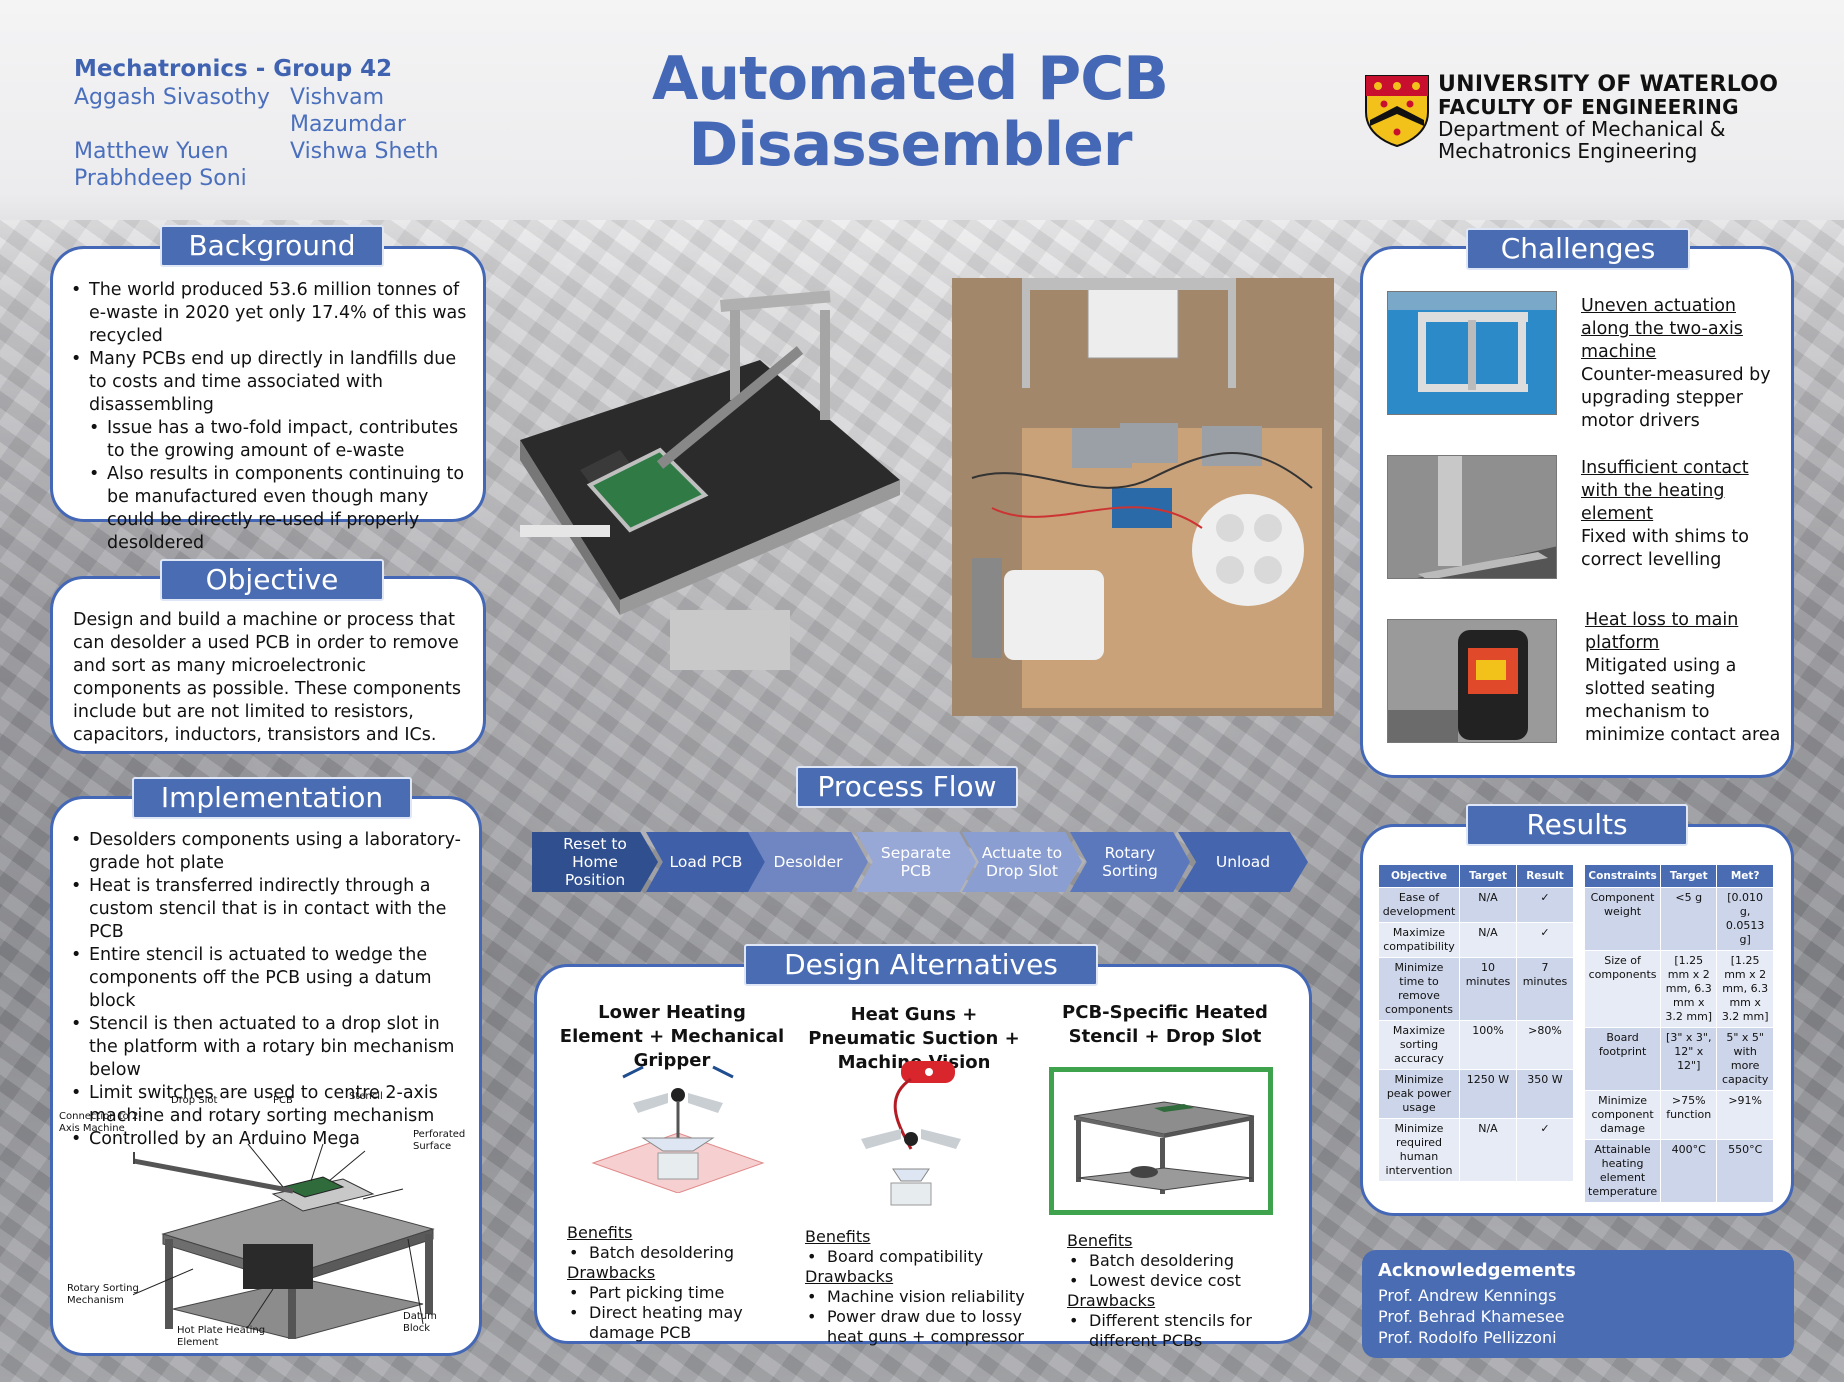  What do you see at coordinates (221, 1336) in the screenshot?
I see `label-hot-plate: Hot Plate Heating Element` at bounding box center [221, 1336].